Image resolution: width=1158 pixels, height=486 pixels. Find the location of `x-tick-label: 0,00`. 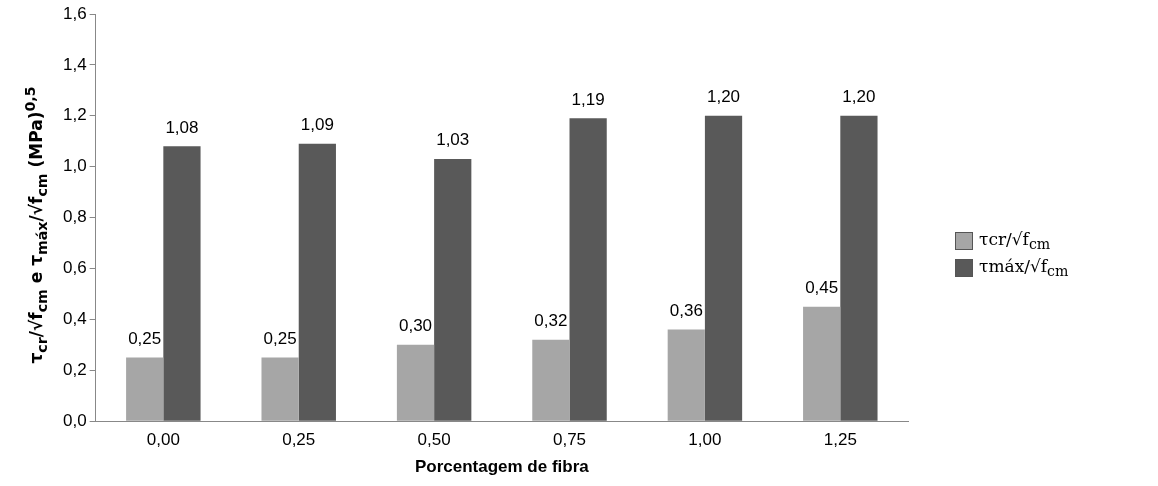

x-tick-label: 0,00 is located at coordinates (163, 440).